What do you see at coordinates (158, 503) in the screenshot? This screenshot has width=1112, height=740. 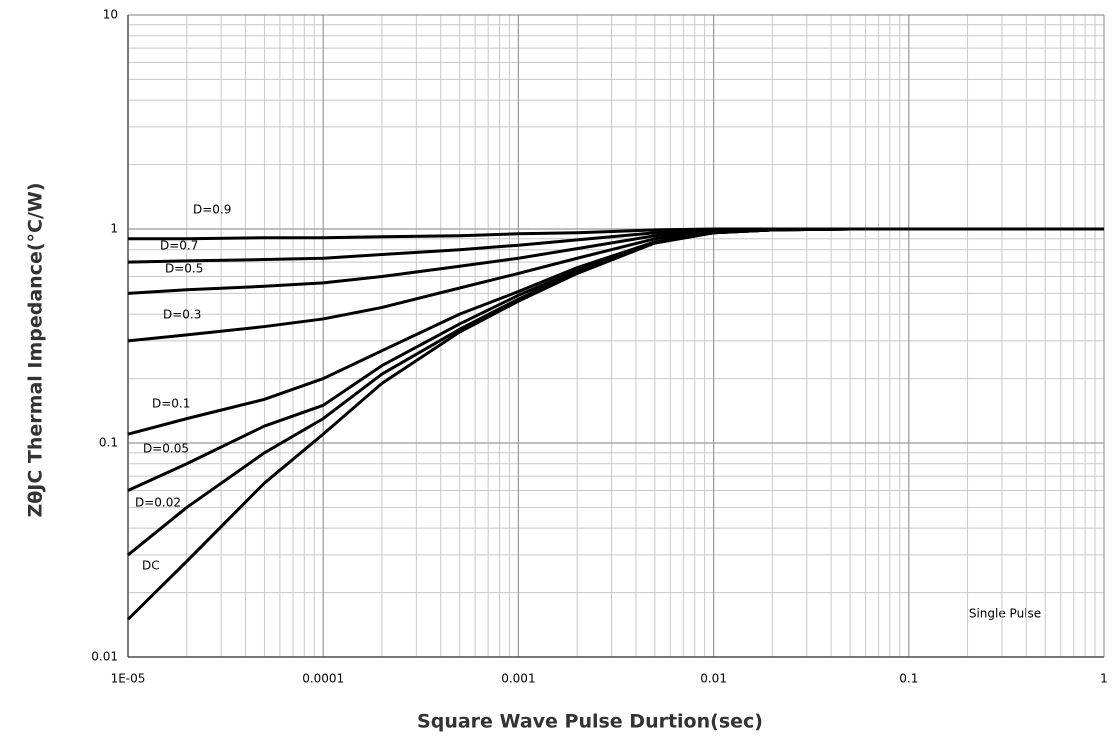 I see `series-label: D=0.02` at bounding box center [158, 503].